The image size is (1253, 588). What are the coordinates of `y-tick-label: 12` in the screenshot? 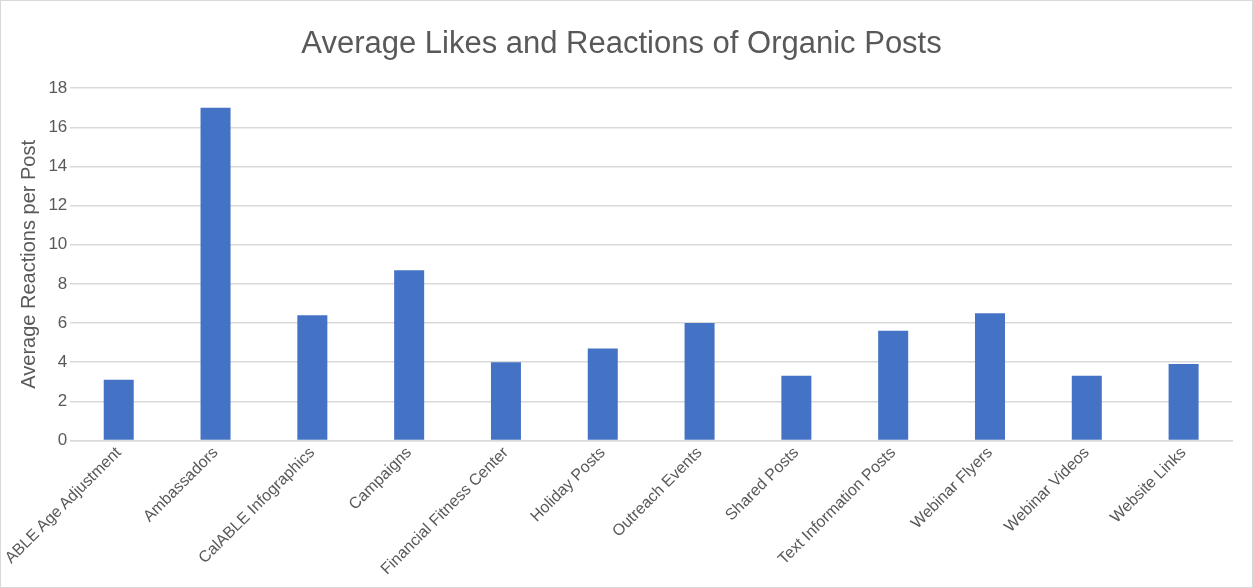 It's located at (58, 205).